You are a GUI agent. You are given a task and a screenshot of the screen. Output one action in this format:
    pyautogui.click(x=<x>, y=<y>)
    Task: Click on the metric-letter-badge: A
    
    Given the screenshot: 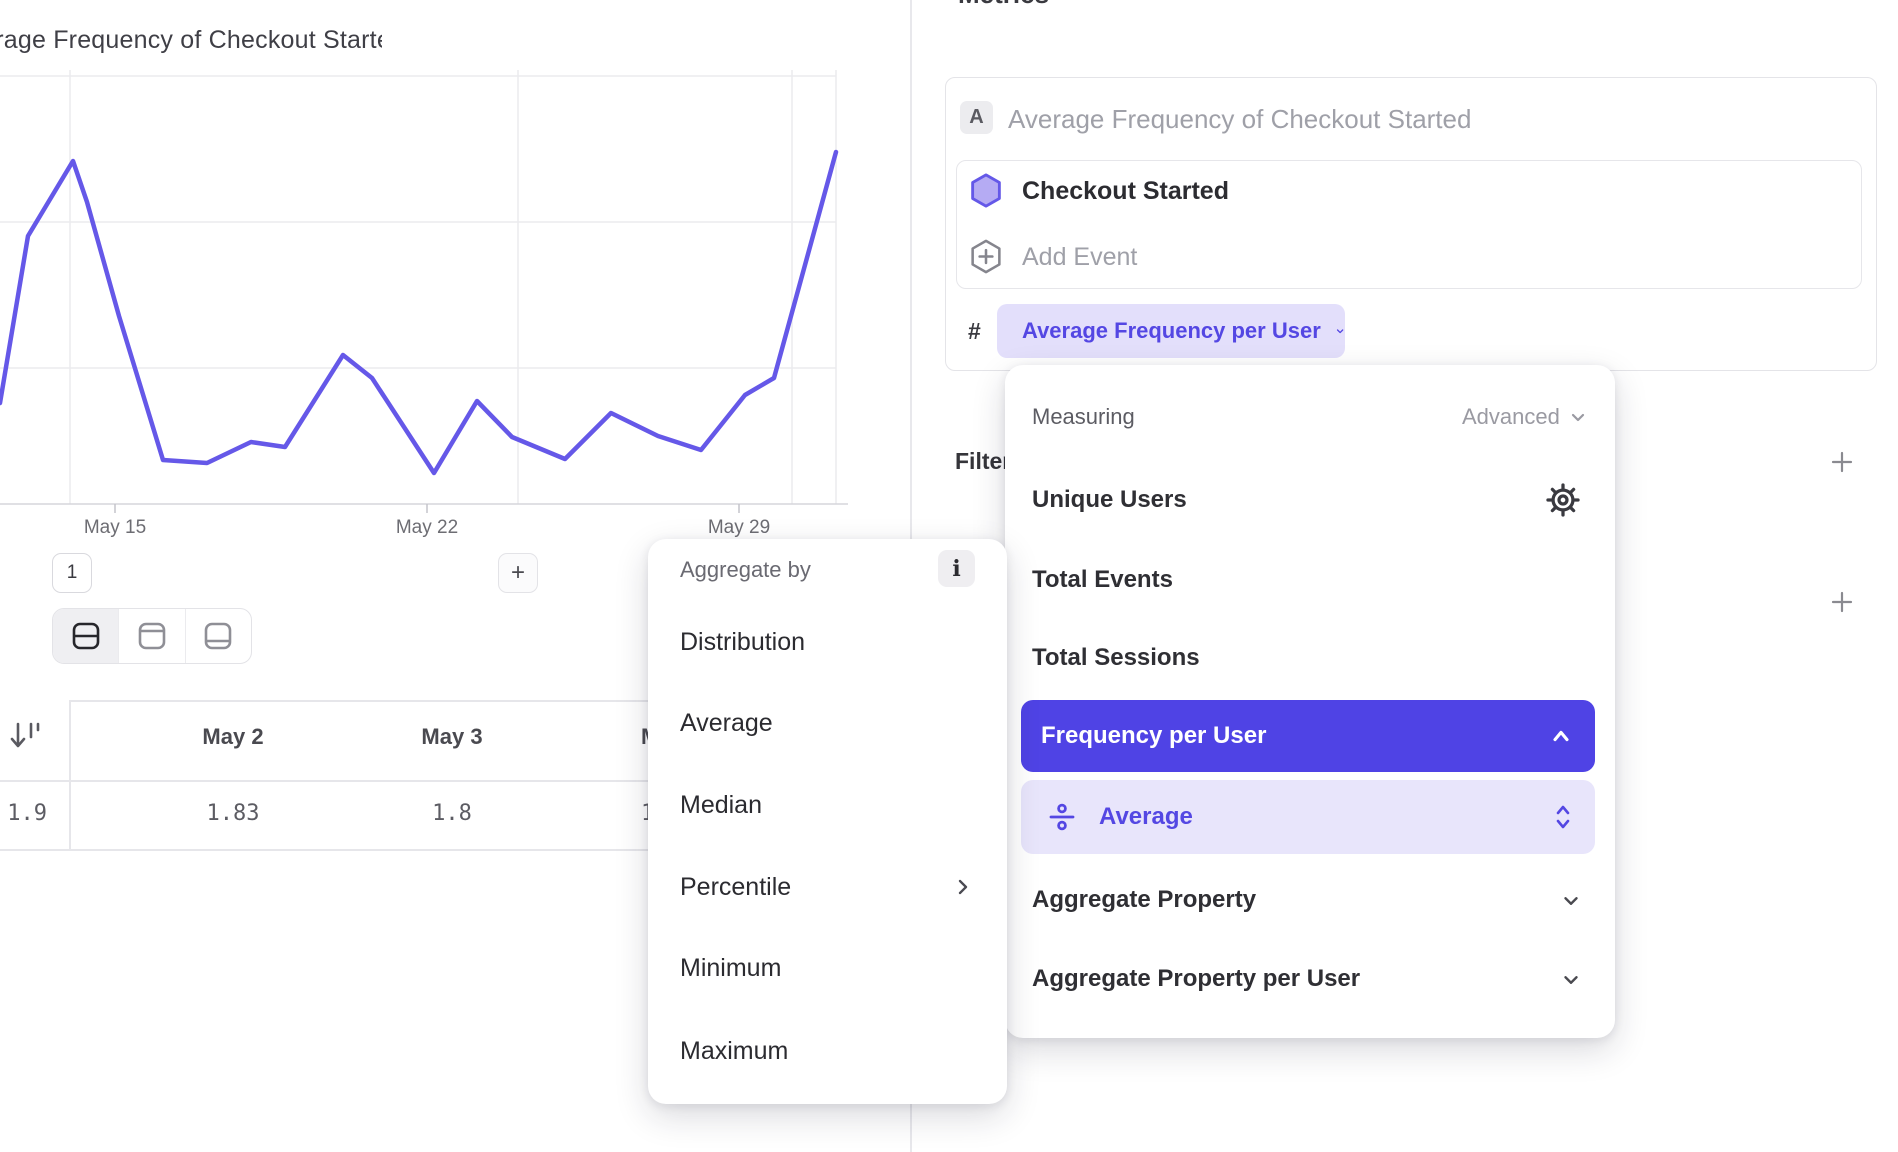 What is the action you would take?
    pyautogui.click(x=976, y=117)
    